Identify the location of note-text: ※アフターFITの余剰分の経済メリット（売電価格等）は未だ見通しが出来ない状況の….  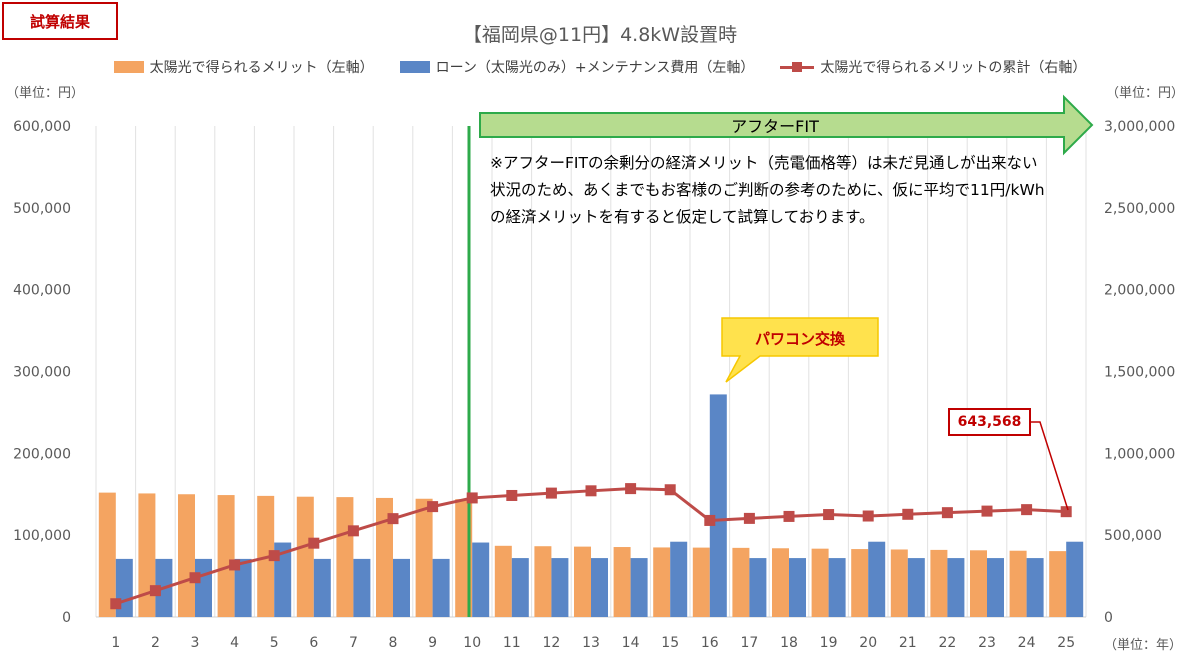
(767, 190).